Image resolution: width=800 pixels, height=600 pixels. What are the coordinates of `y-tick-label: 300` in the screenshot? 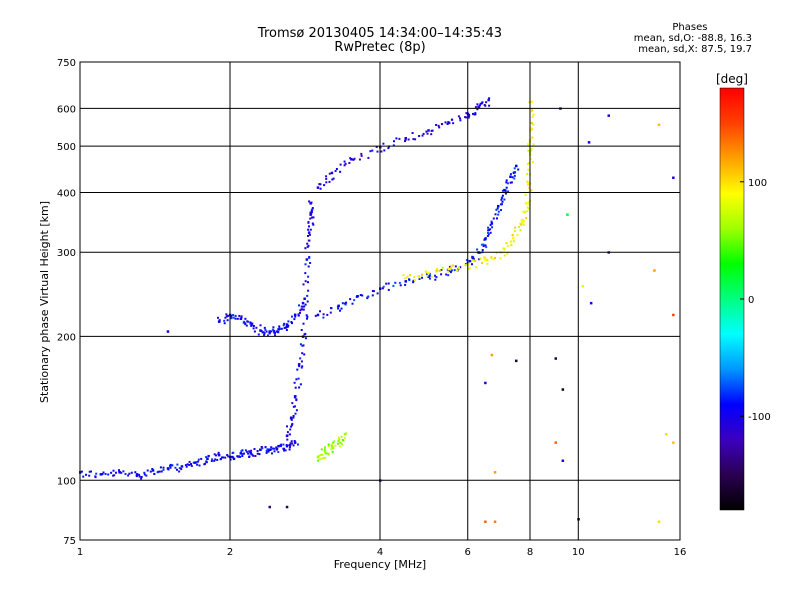 It's located at (66, 253).